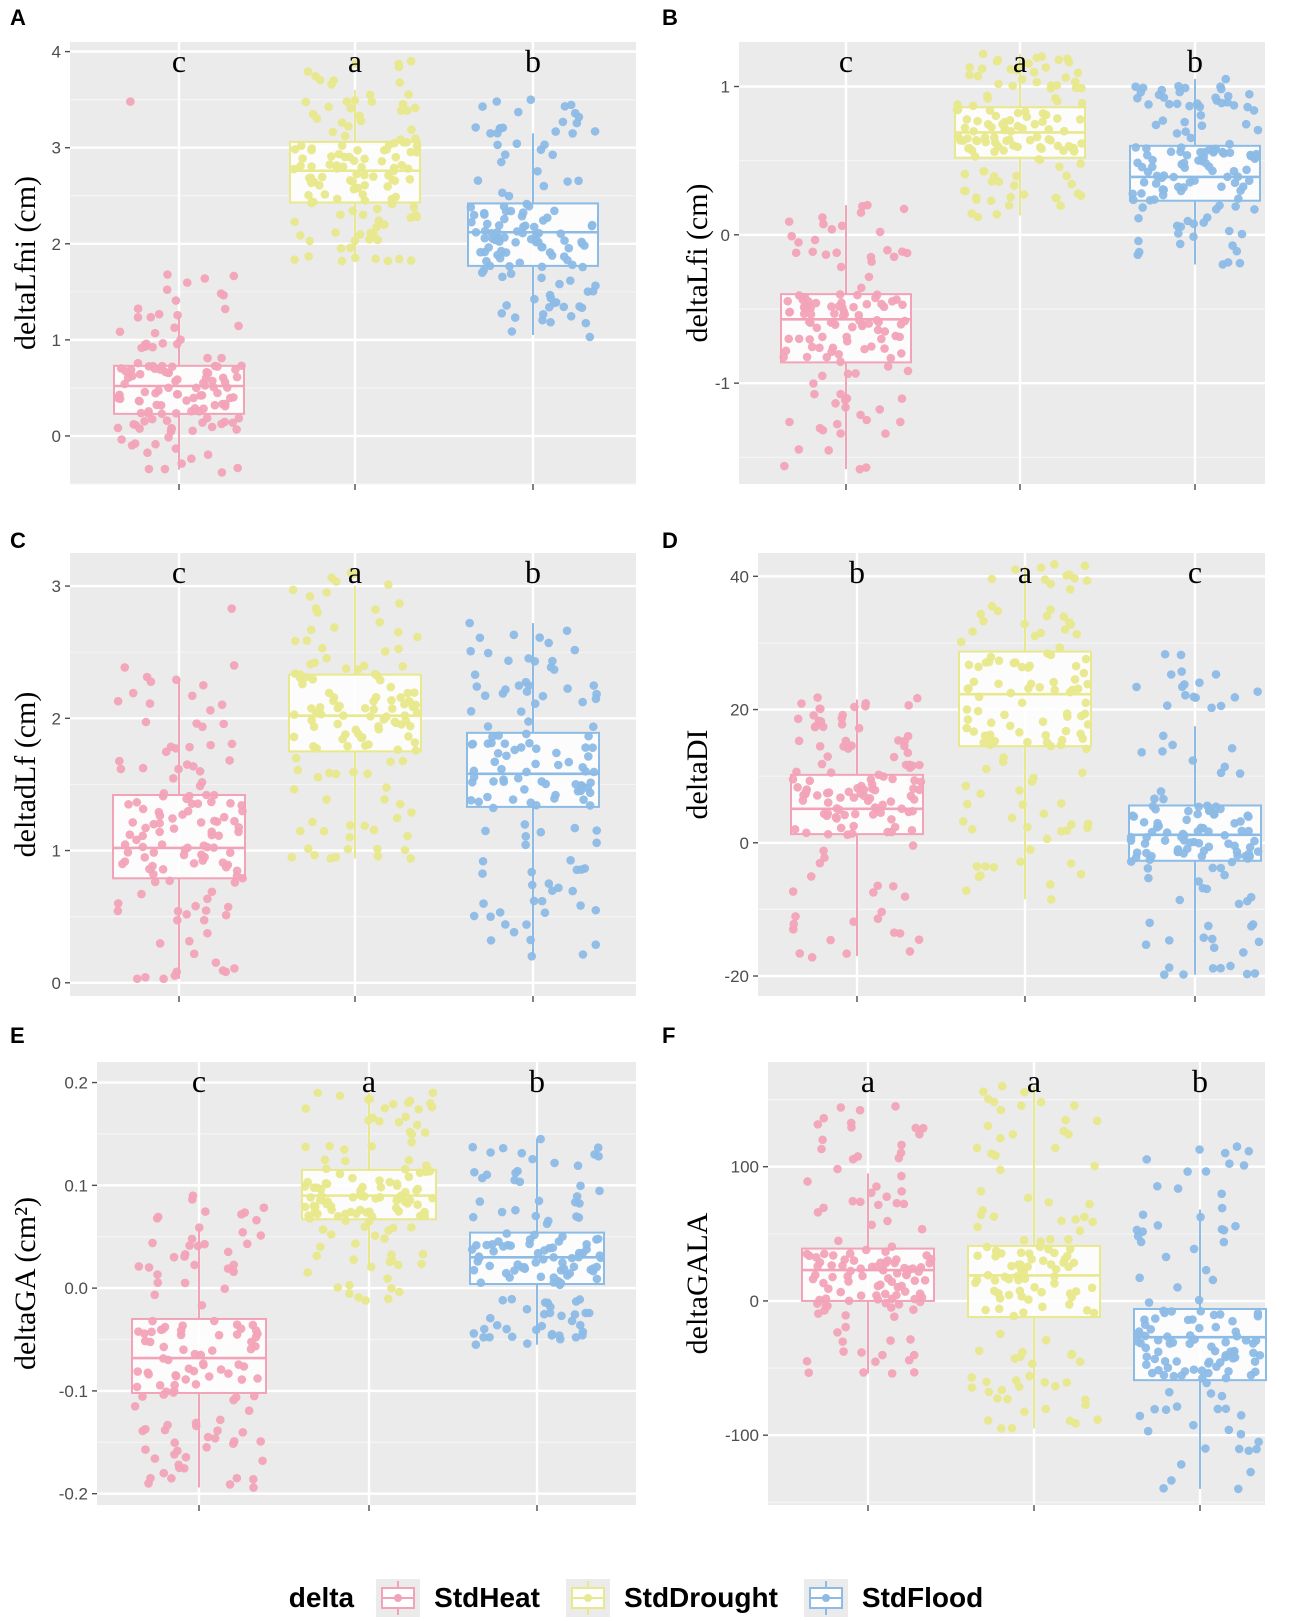 This screenshot has width=1298, height=1621. I want to click on legend-key-point, so click(825, 1598).